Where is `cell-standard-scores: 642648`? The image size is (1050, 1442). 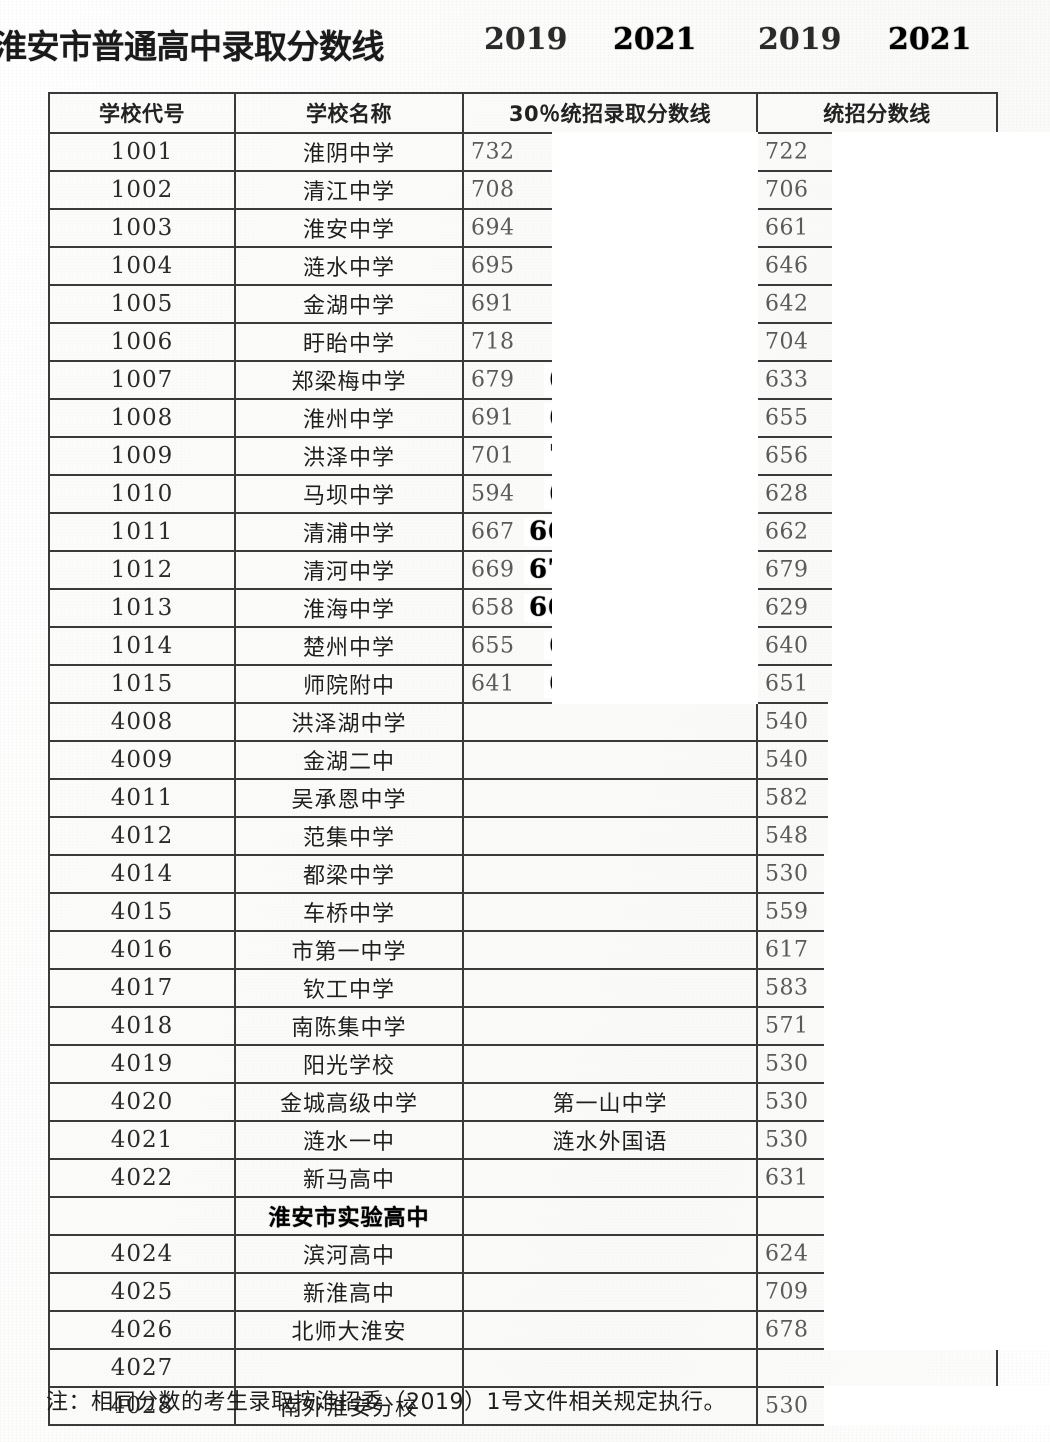 cell-standard-scores: 642648 is located at coordinates (903, 304).